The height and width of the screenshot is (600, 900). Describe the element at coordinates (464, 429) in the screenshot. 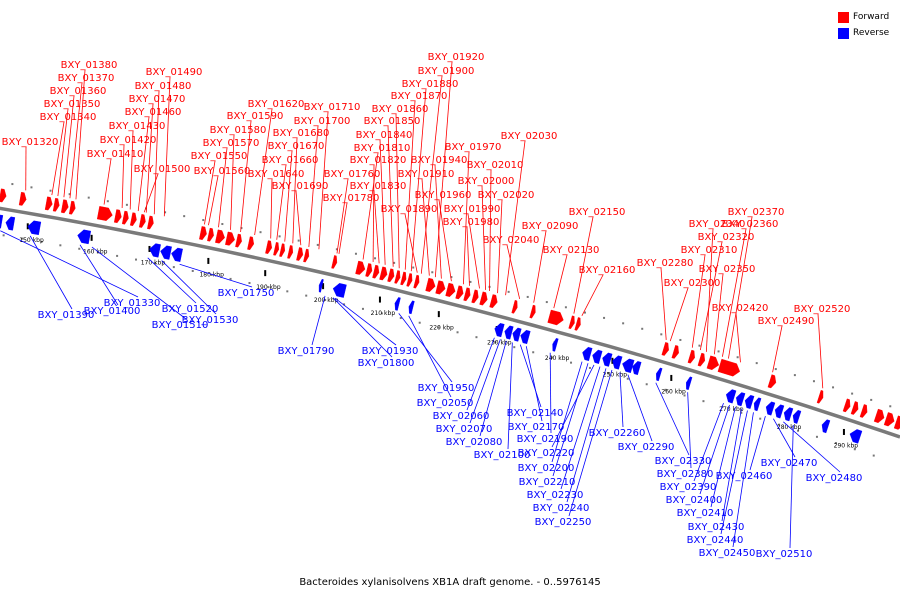

I see `reverse-gene-label: BXY_02070` at that location.